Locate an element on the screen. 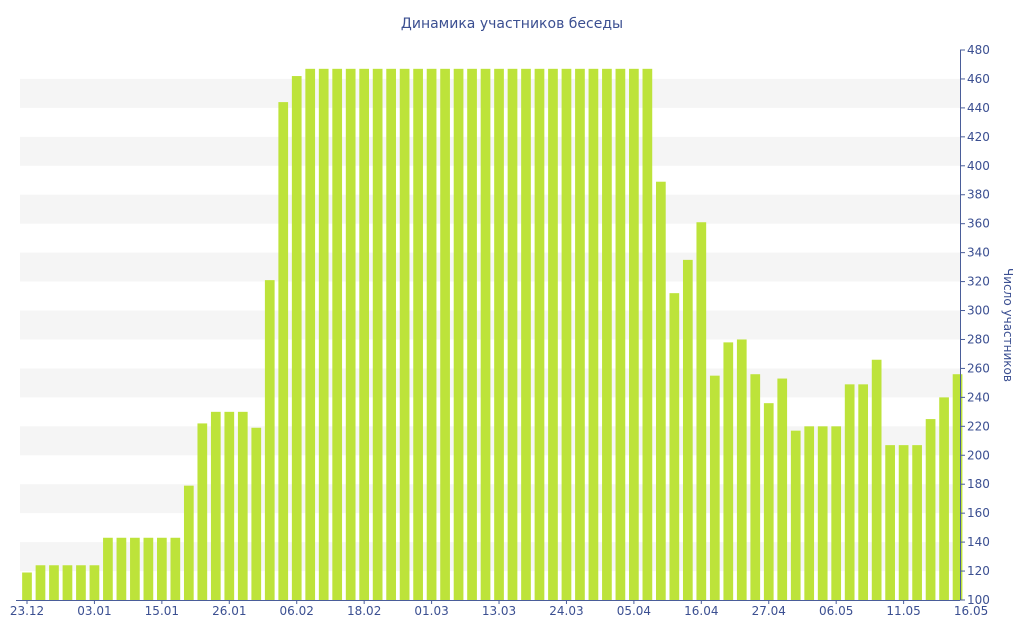 This screenshot has width=1024, height=640. y-tick-label: 280 is located at coordinates (978, 339).